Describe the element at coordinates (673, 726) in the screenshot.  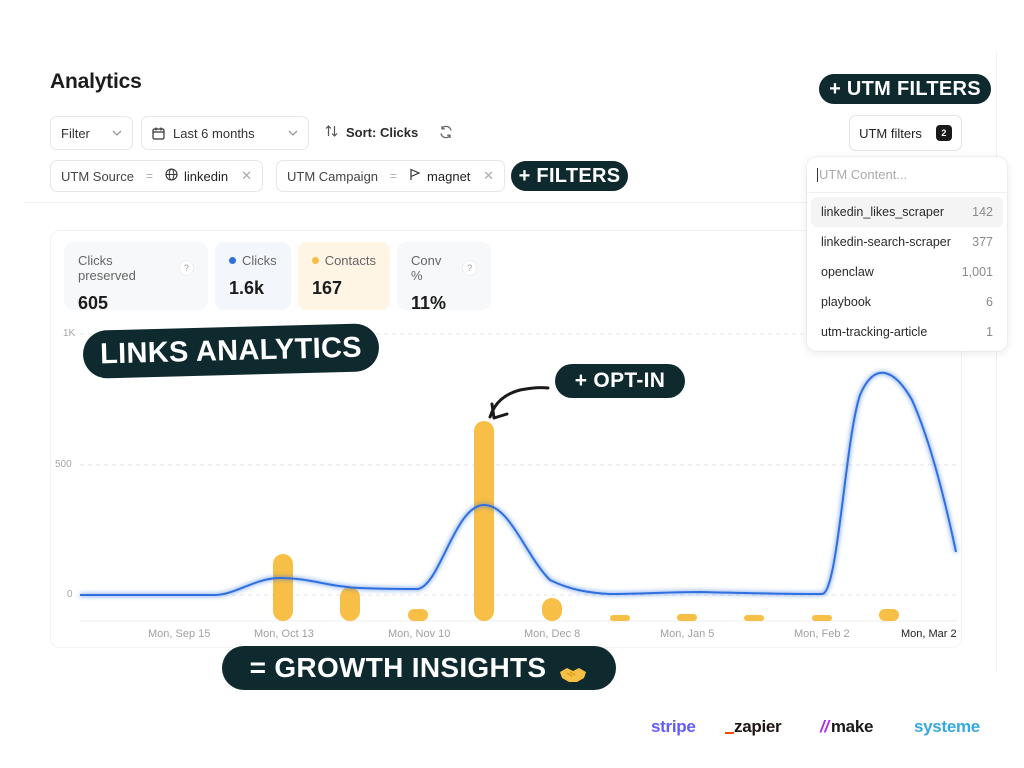
I see `stripe-logo: stripe` at that location.